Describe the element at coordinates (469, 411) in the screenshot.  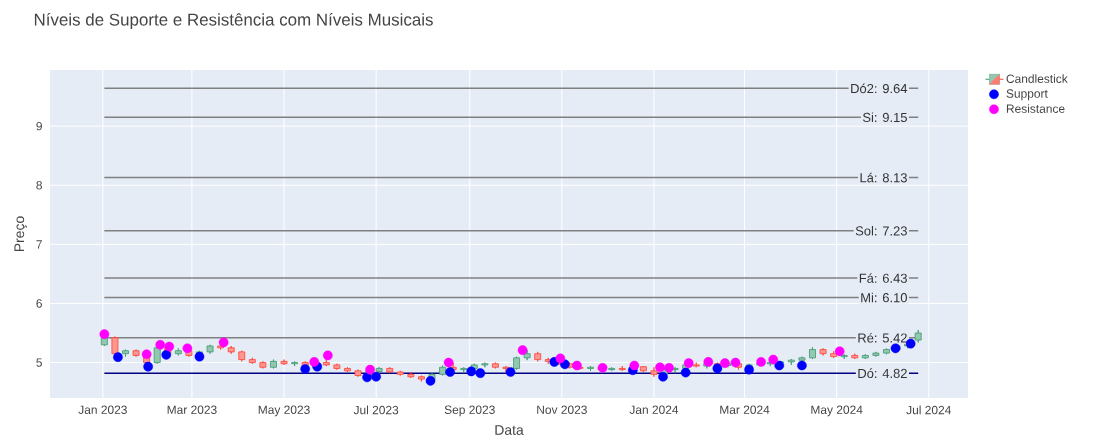
I see `x-tick-label: Sep 2023` at that location.